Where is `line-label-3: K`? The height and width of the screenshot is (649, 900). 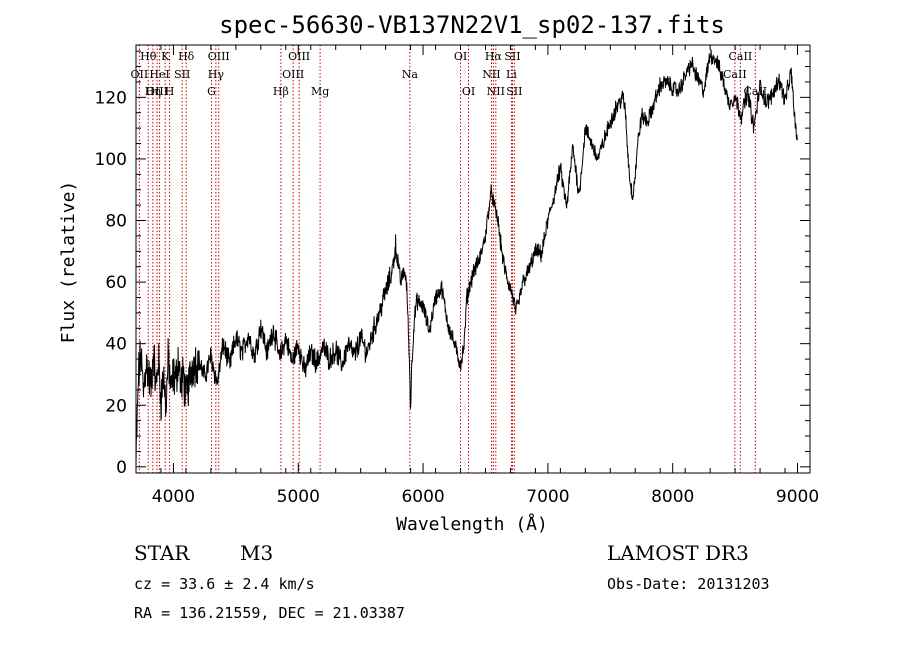 line-label-3: K is located at coordinates (165, 56).